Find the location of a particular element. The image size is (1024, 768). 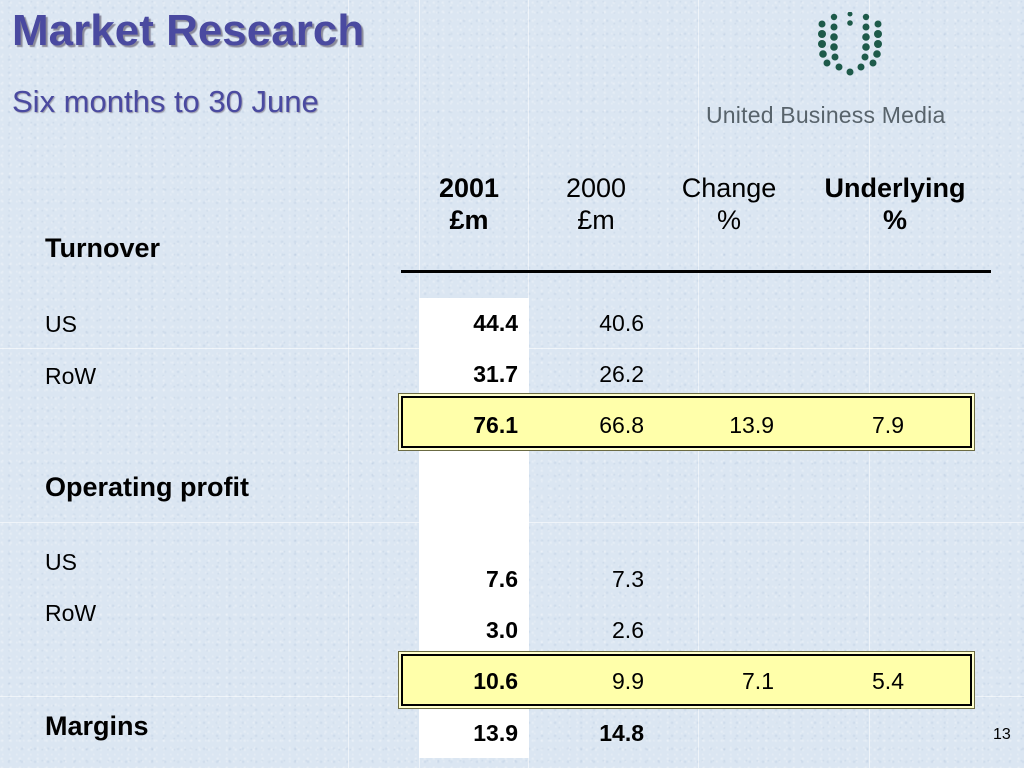

slide-subtitle: Six months to 30 June is located at coordinates (165, 101).